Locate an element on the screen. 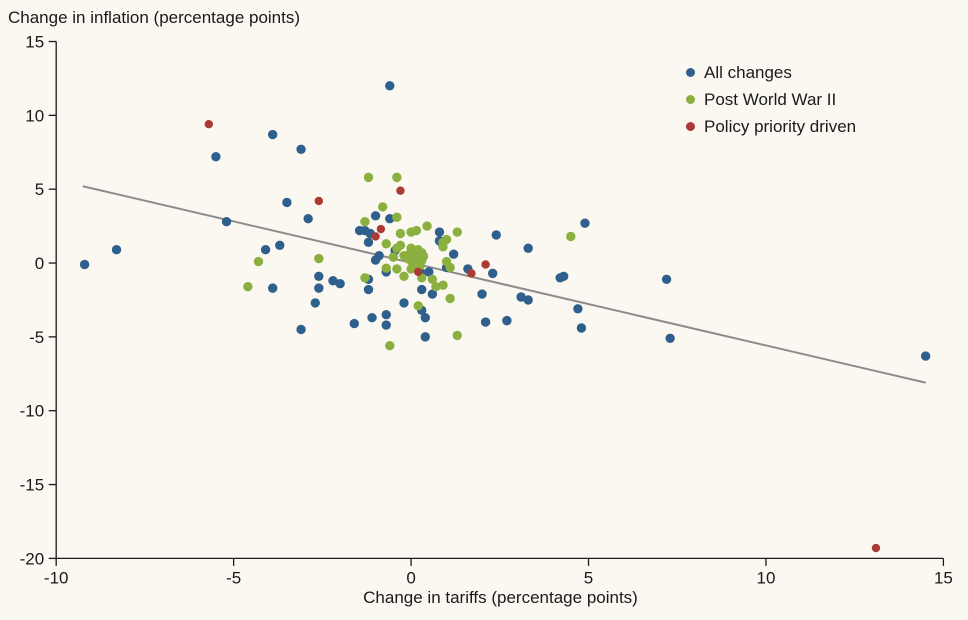  y-tick-label: 5 is located at coordinates (39, 189).